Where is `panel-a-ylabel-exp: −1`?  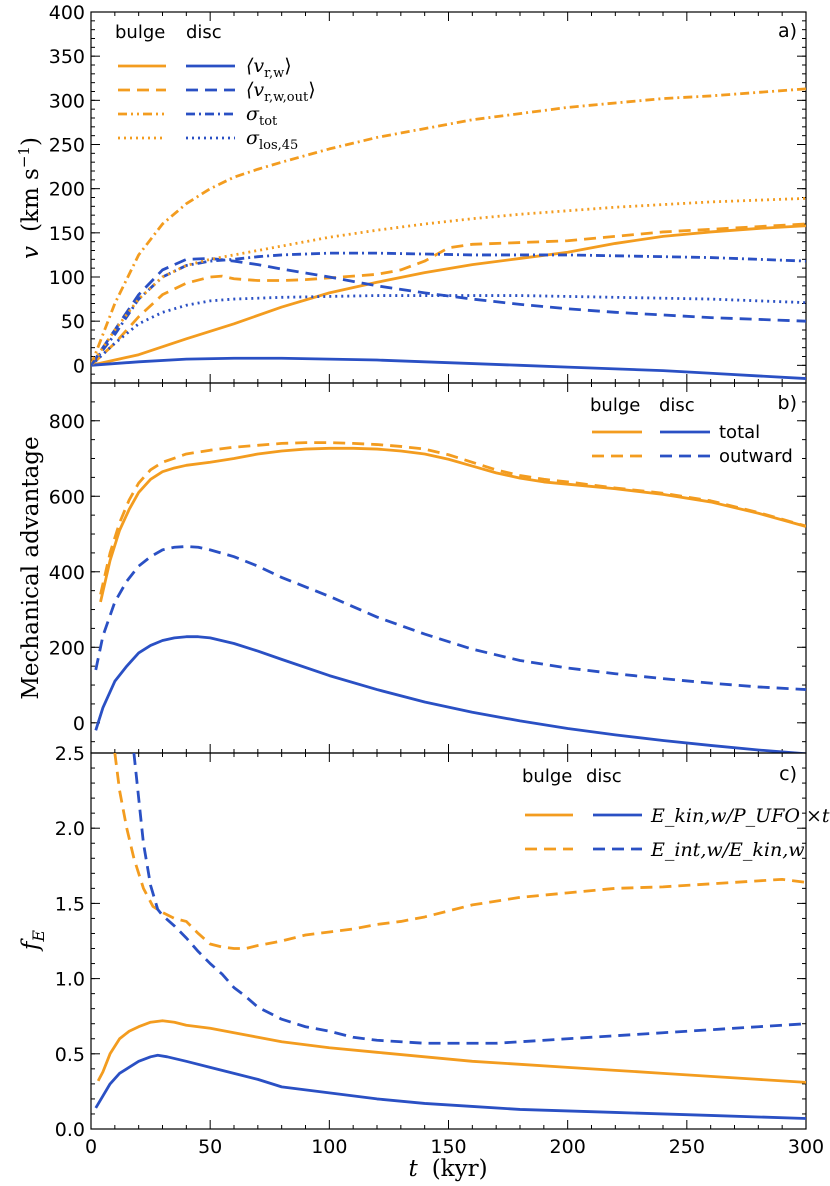
panel-a-ylabel-exp: −1 is located at coordinates (24, 157).